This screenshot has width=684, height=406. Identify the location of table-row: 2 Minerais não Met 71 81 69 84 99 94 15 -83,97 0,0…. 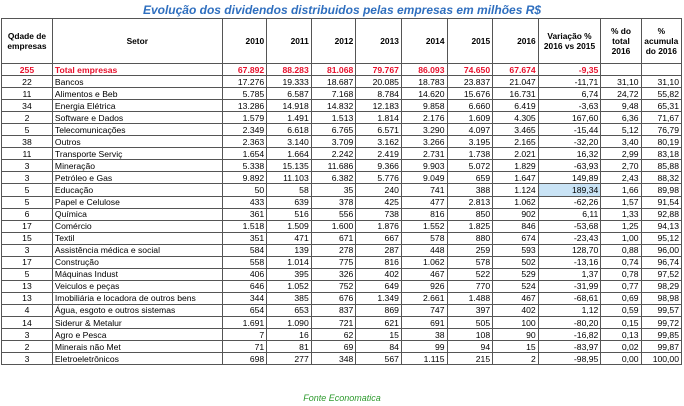
(342, 347).